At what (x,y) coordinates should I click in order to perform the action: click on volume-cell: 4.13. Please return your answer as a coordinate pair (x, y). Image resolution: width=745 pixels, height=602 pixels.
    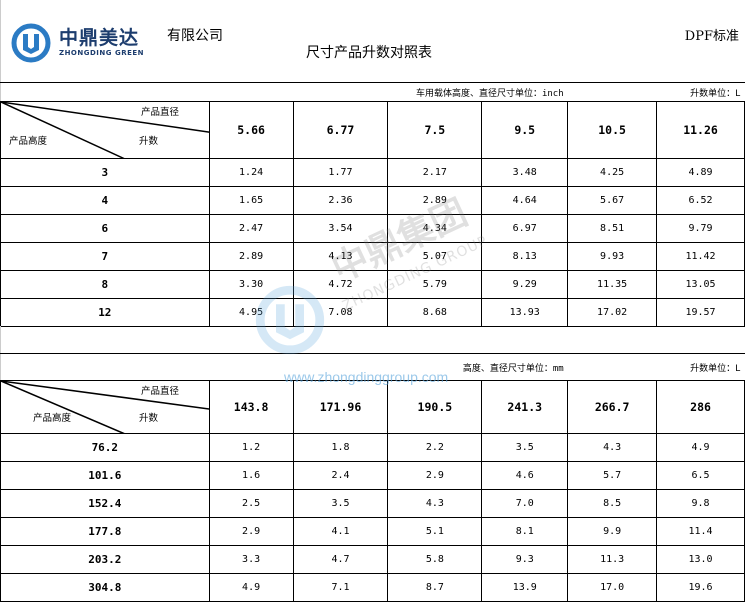
    Looking at the image, I should click on (340, 256).